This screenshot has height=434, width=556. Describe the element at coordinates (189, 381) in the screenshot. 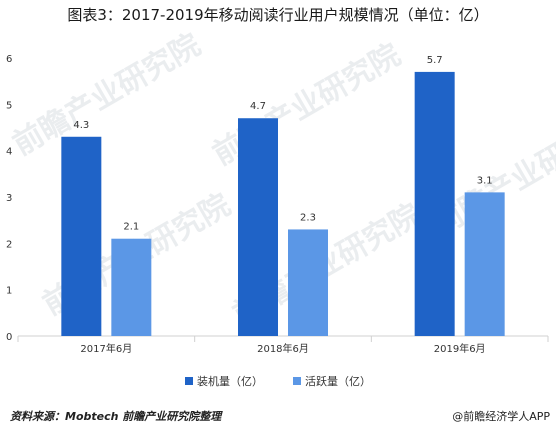

I see `legend-swatch-installs` at that location.